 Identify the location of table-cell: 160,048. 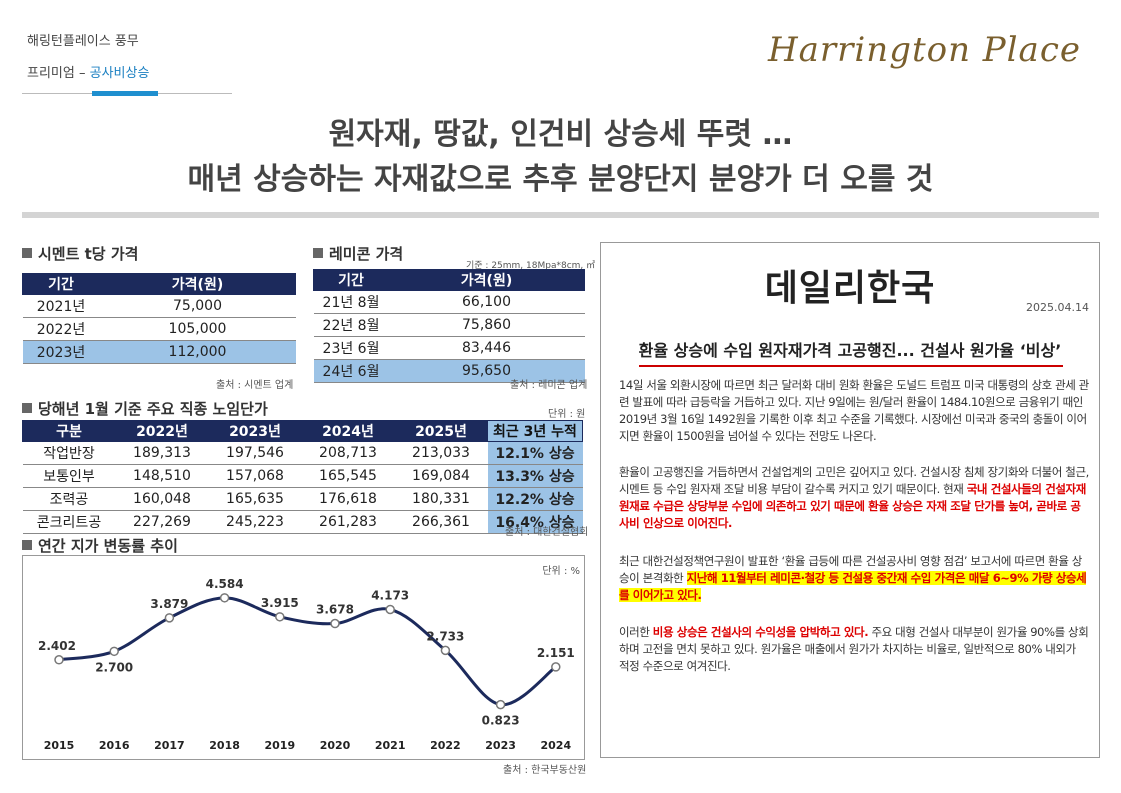
(162, 499).